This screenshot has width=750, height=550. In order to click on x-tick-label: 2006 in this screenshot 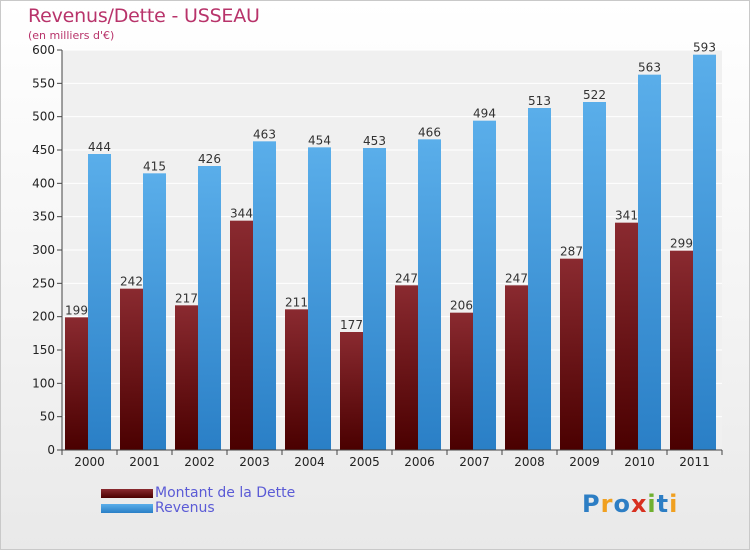, I will do `click(419, 462)`.